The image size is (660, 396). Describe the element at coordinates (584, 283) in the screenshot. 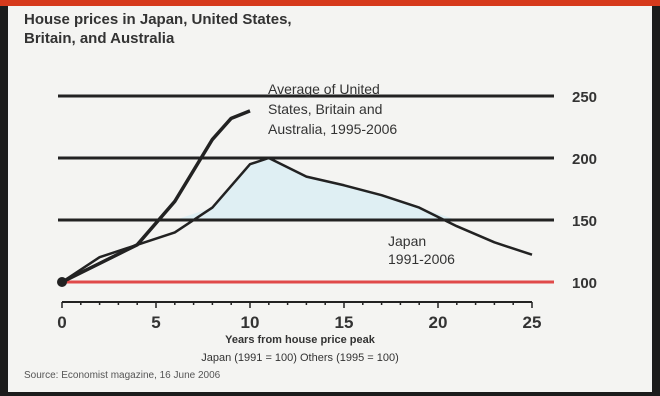

I see `y-tick-label: 100` at that location.